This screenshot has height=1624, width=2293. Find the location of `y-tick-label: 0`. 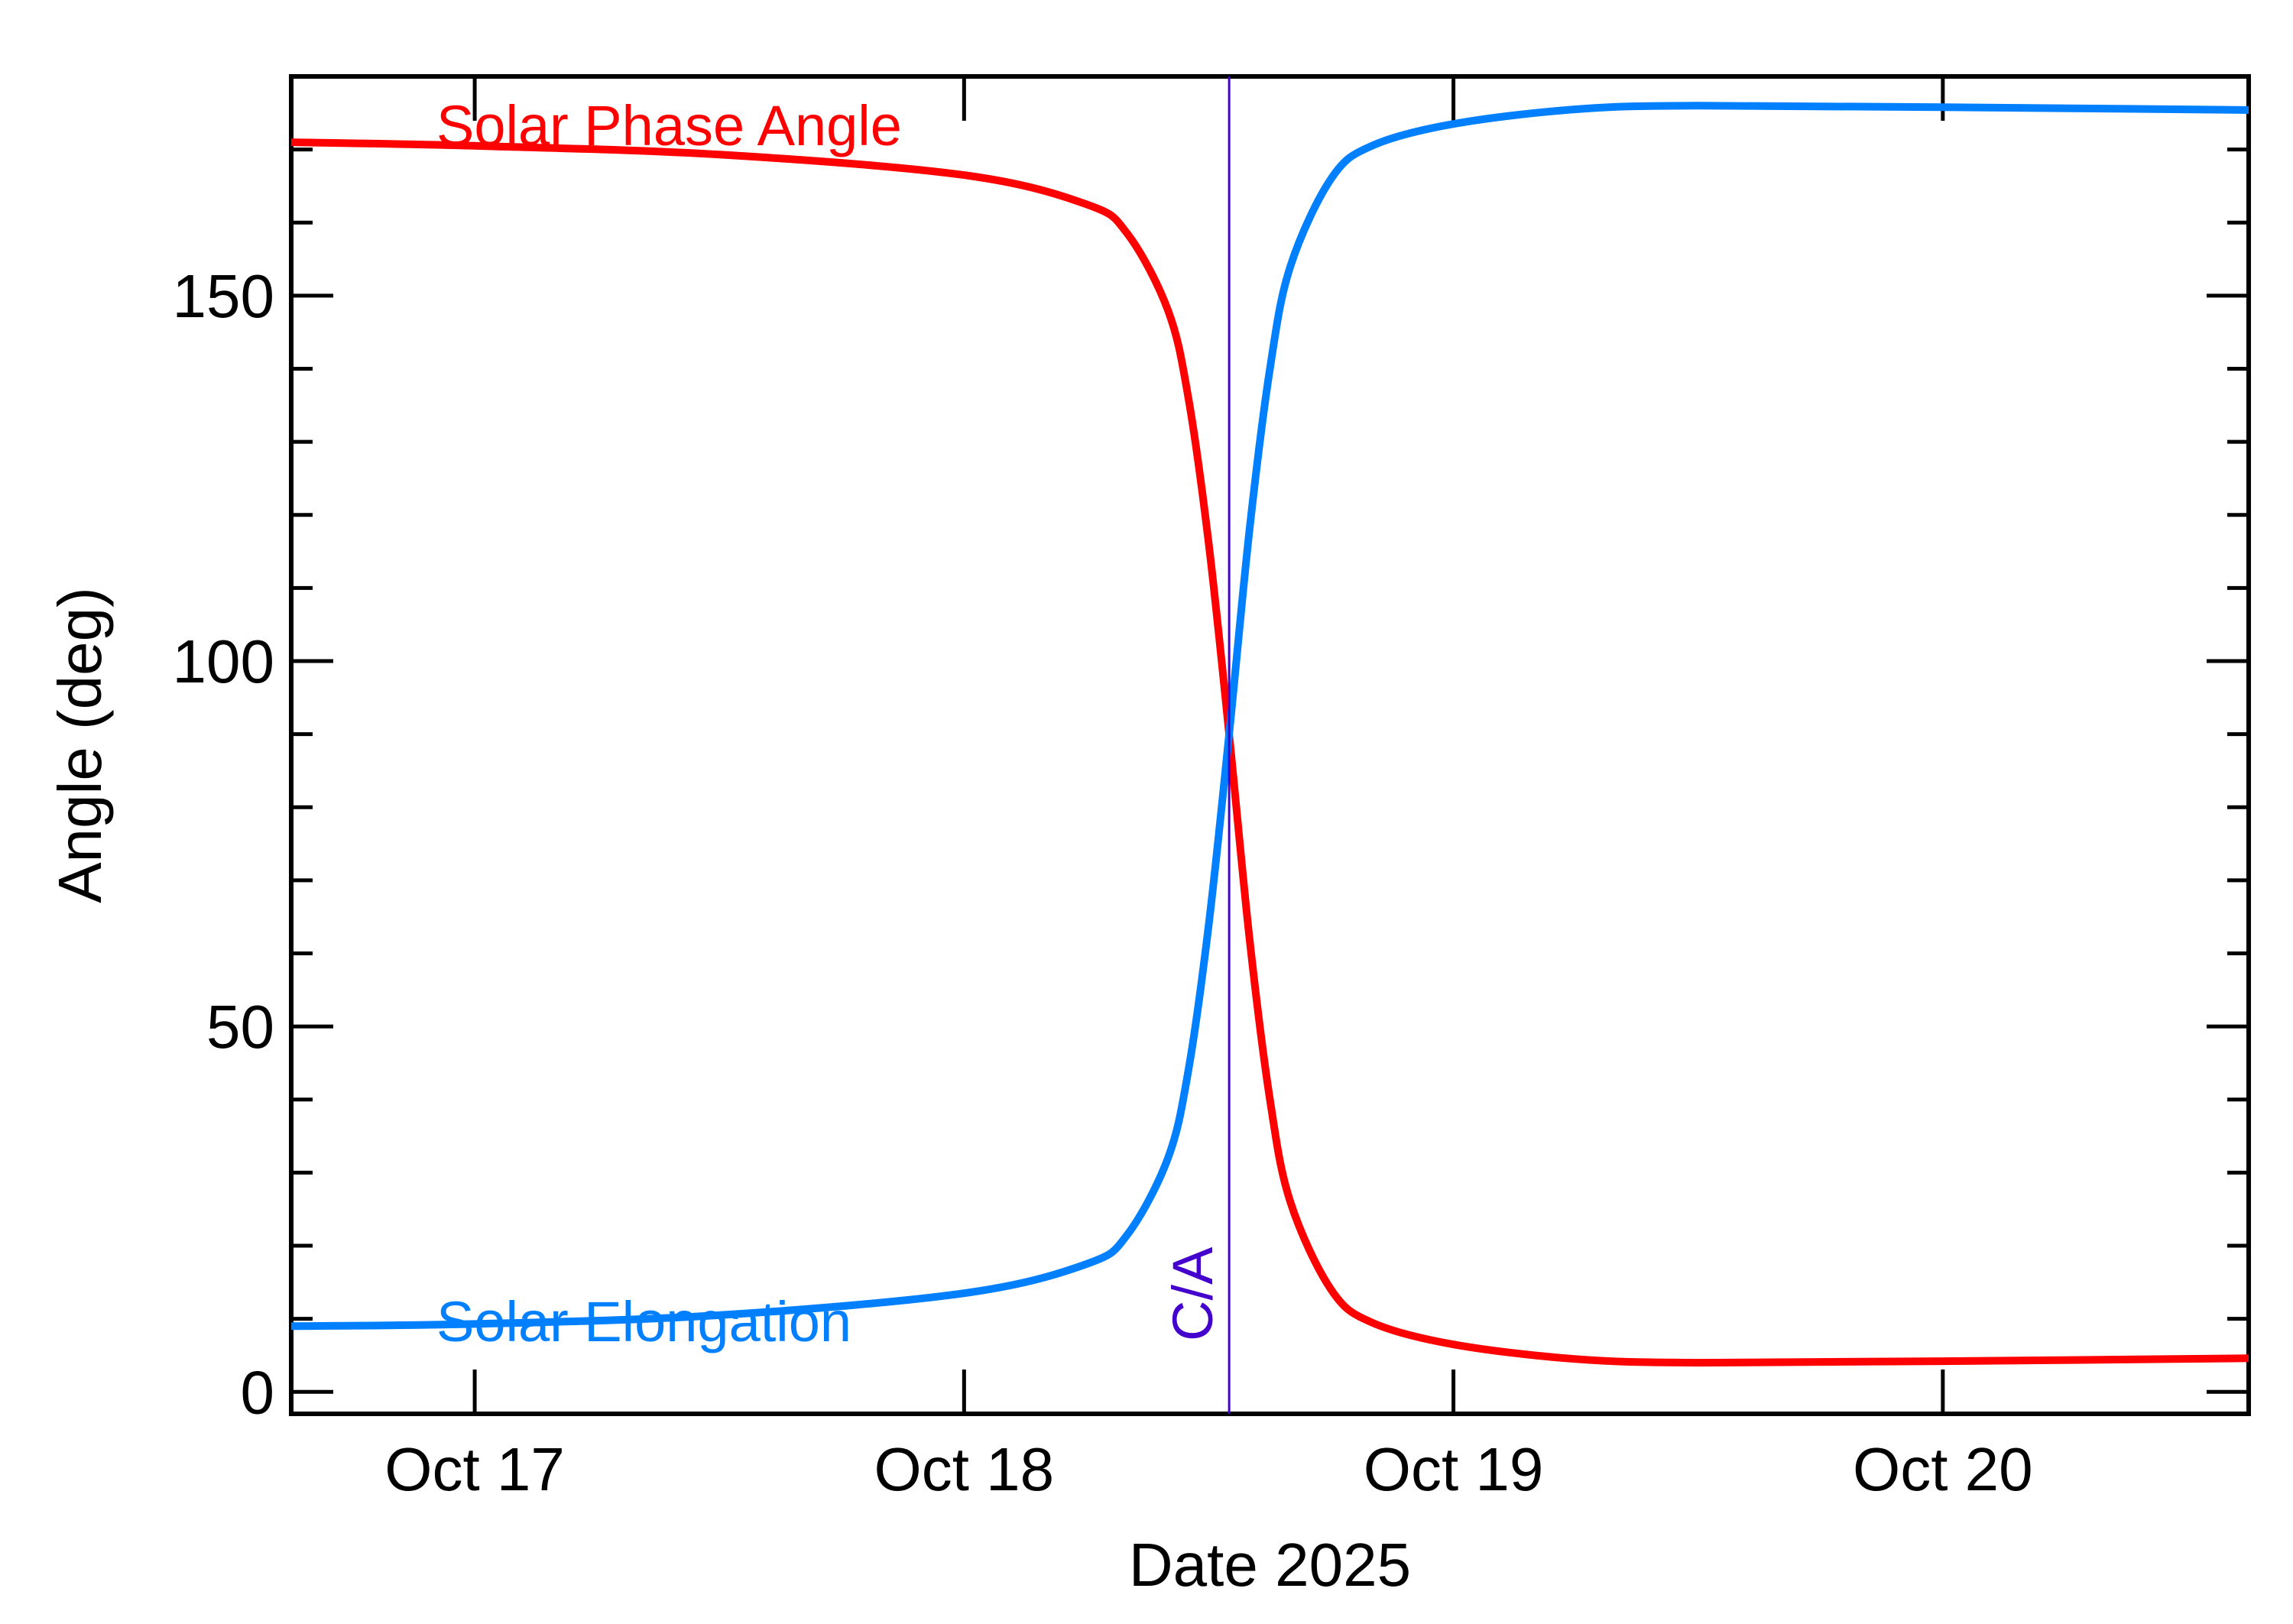

y-tick-label: 0 is located at coordinates (258, 1392).